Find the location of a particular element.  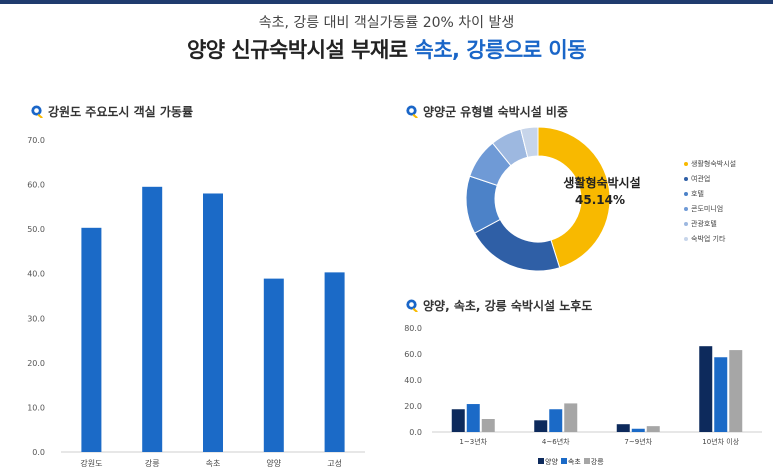

x-tick-label: 양양 is located at coordinates (273, 463).